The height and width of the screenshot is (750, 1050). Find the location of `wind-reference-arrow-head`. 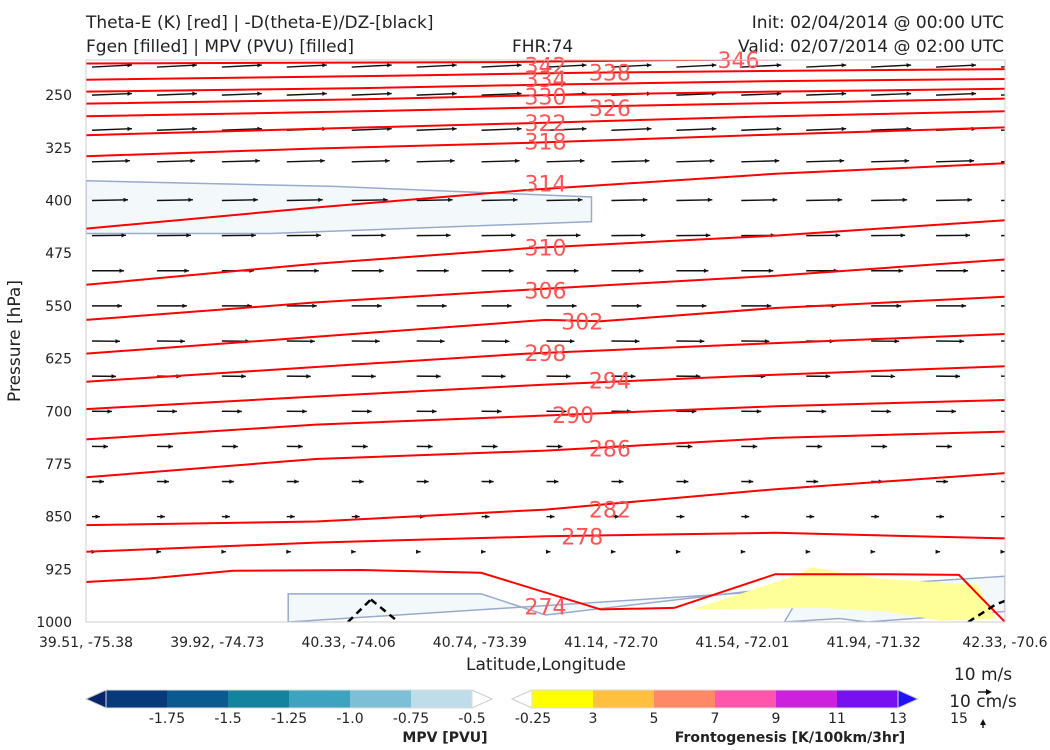

wind-reference-arrow-head is located at coordinates (989, 692).